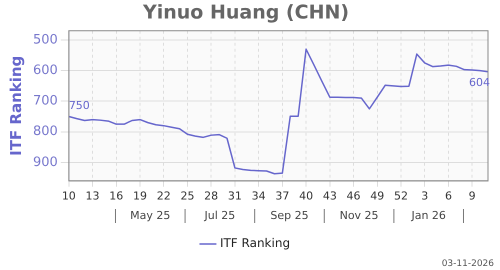  I want to click on x-tick-label: 34, so click(259, 195).